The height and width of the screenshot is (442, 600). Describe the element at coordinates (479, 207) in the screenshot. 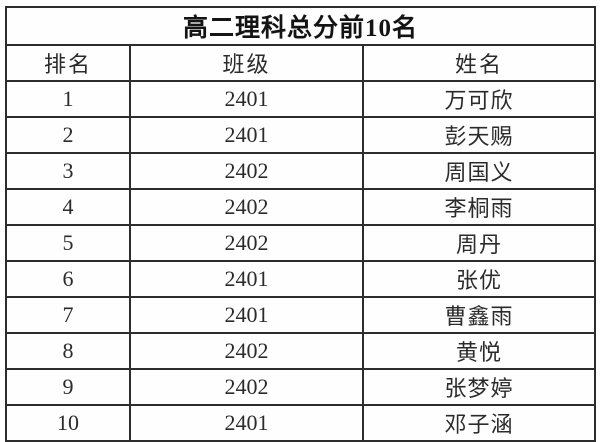

I see `name-value: 李桐雨` at that location.